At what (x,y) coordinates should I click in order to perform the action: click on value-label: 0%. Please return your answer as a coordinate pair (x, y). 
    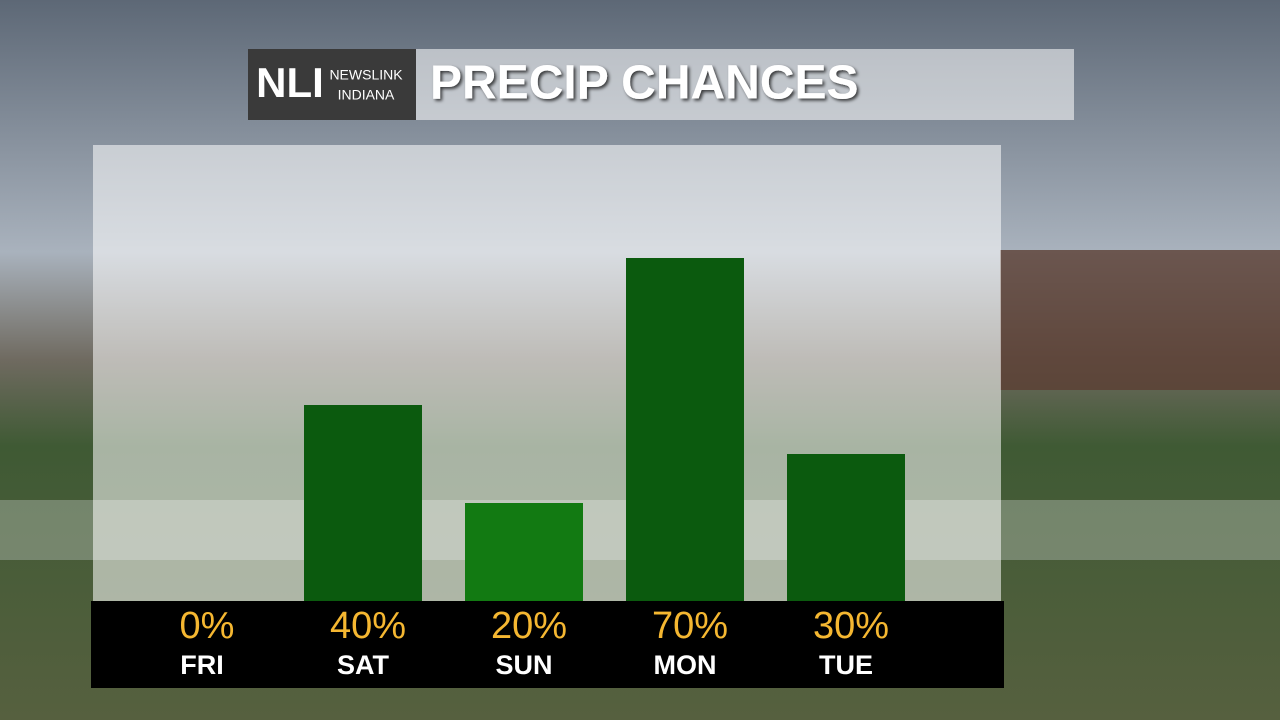
    Looking at the image, I should click on (207, 626).